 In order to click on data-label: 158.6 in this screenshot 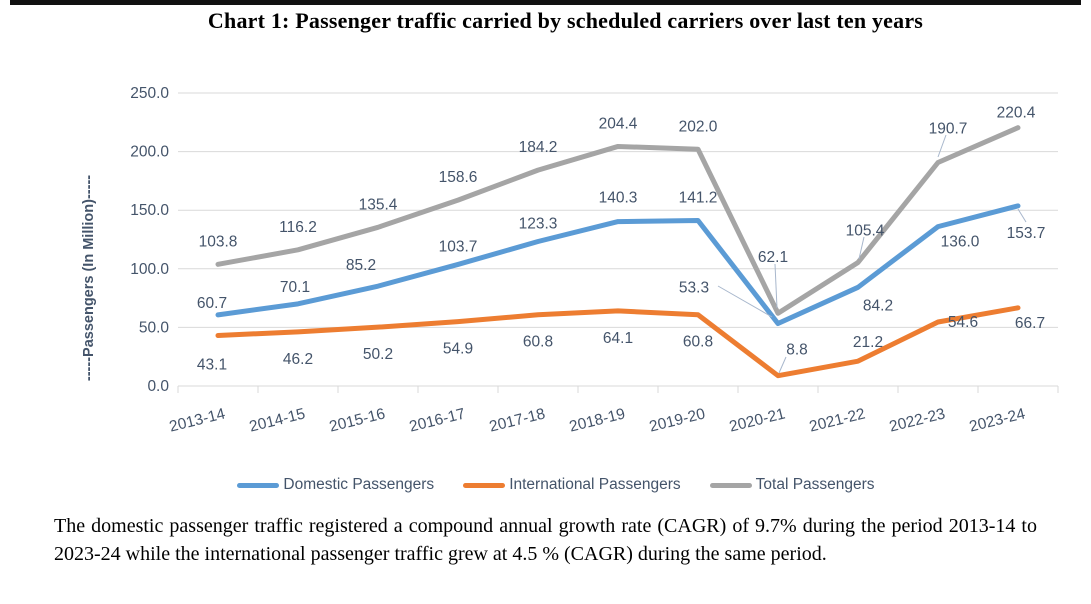, I will do `click(458, 177)`.